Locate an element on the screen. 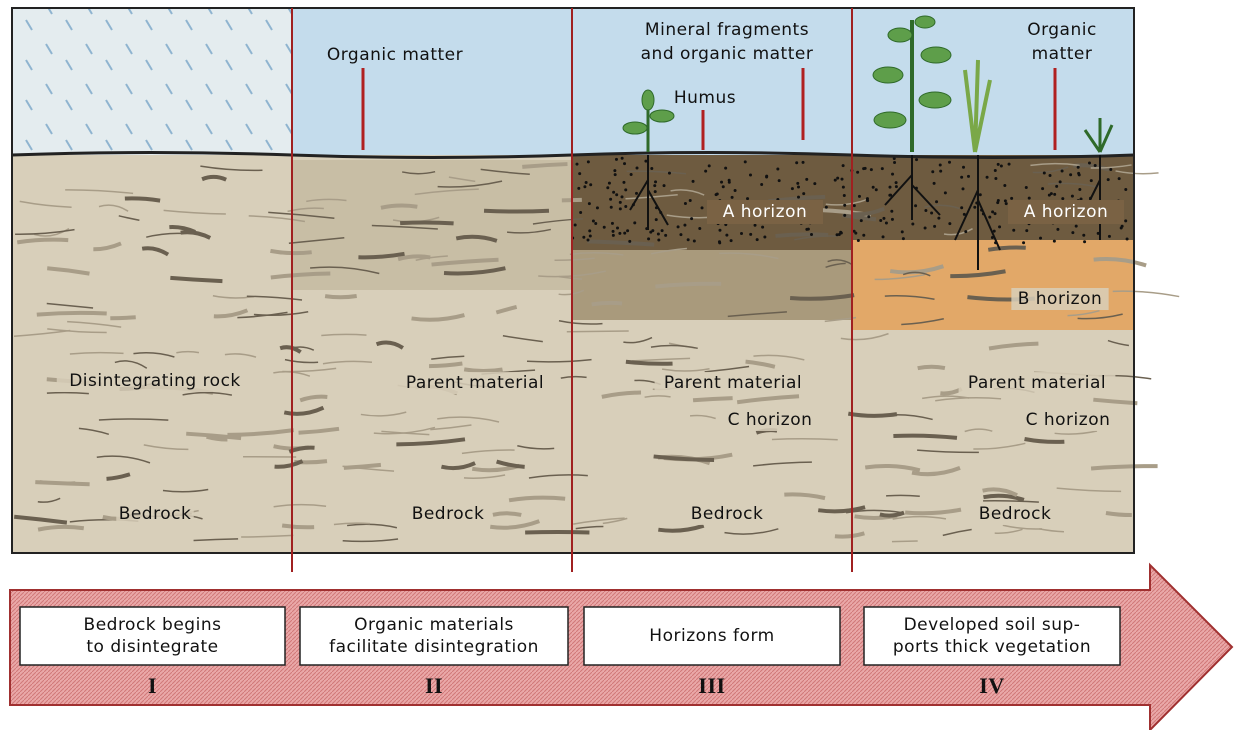 This screenshot has height=730, width=1234. panel-label: Organic is located at coordinates (1062, 30).